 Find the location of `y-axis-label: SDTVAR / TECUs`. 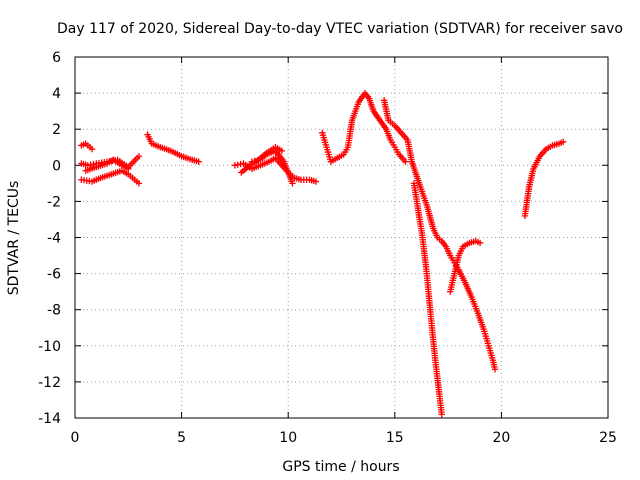

y-axis-label: SDTVAR / TECUs is located at coordinates (14, 238).